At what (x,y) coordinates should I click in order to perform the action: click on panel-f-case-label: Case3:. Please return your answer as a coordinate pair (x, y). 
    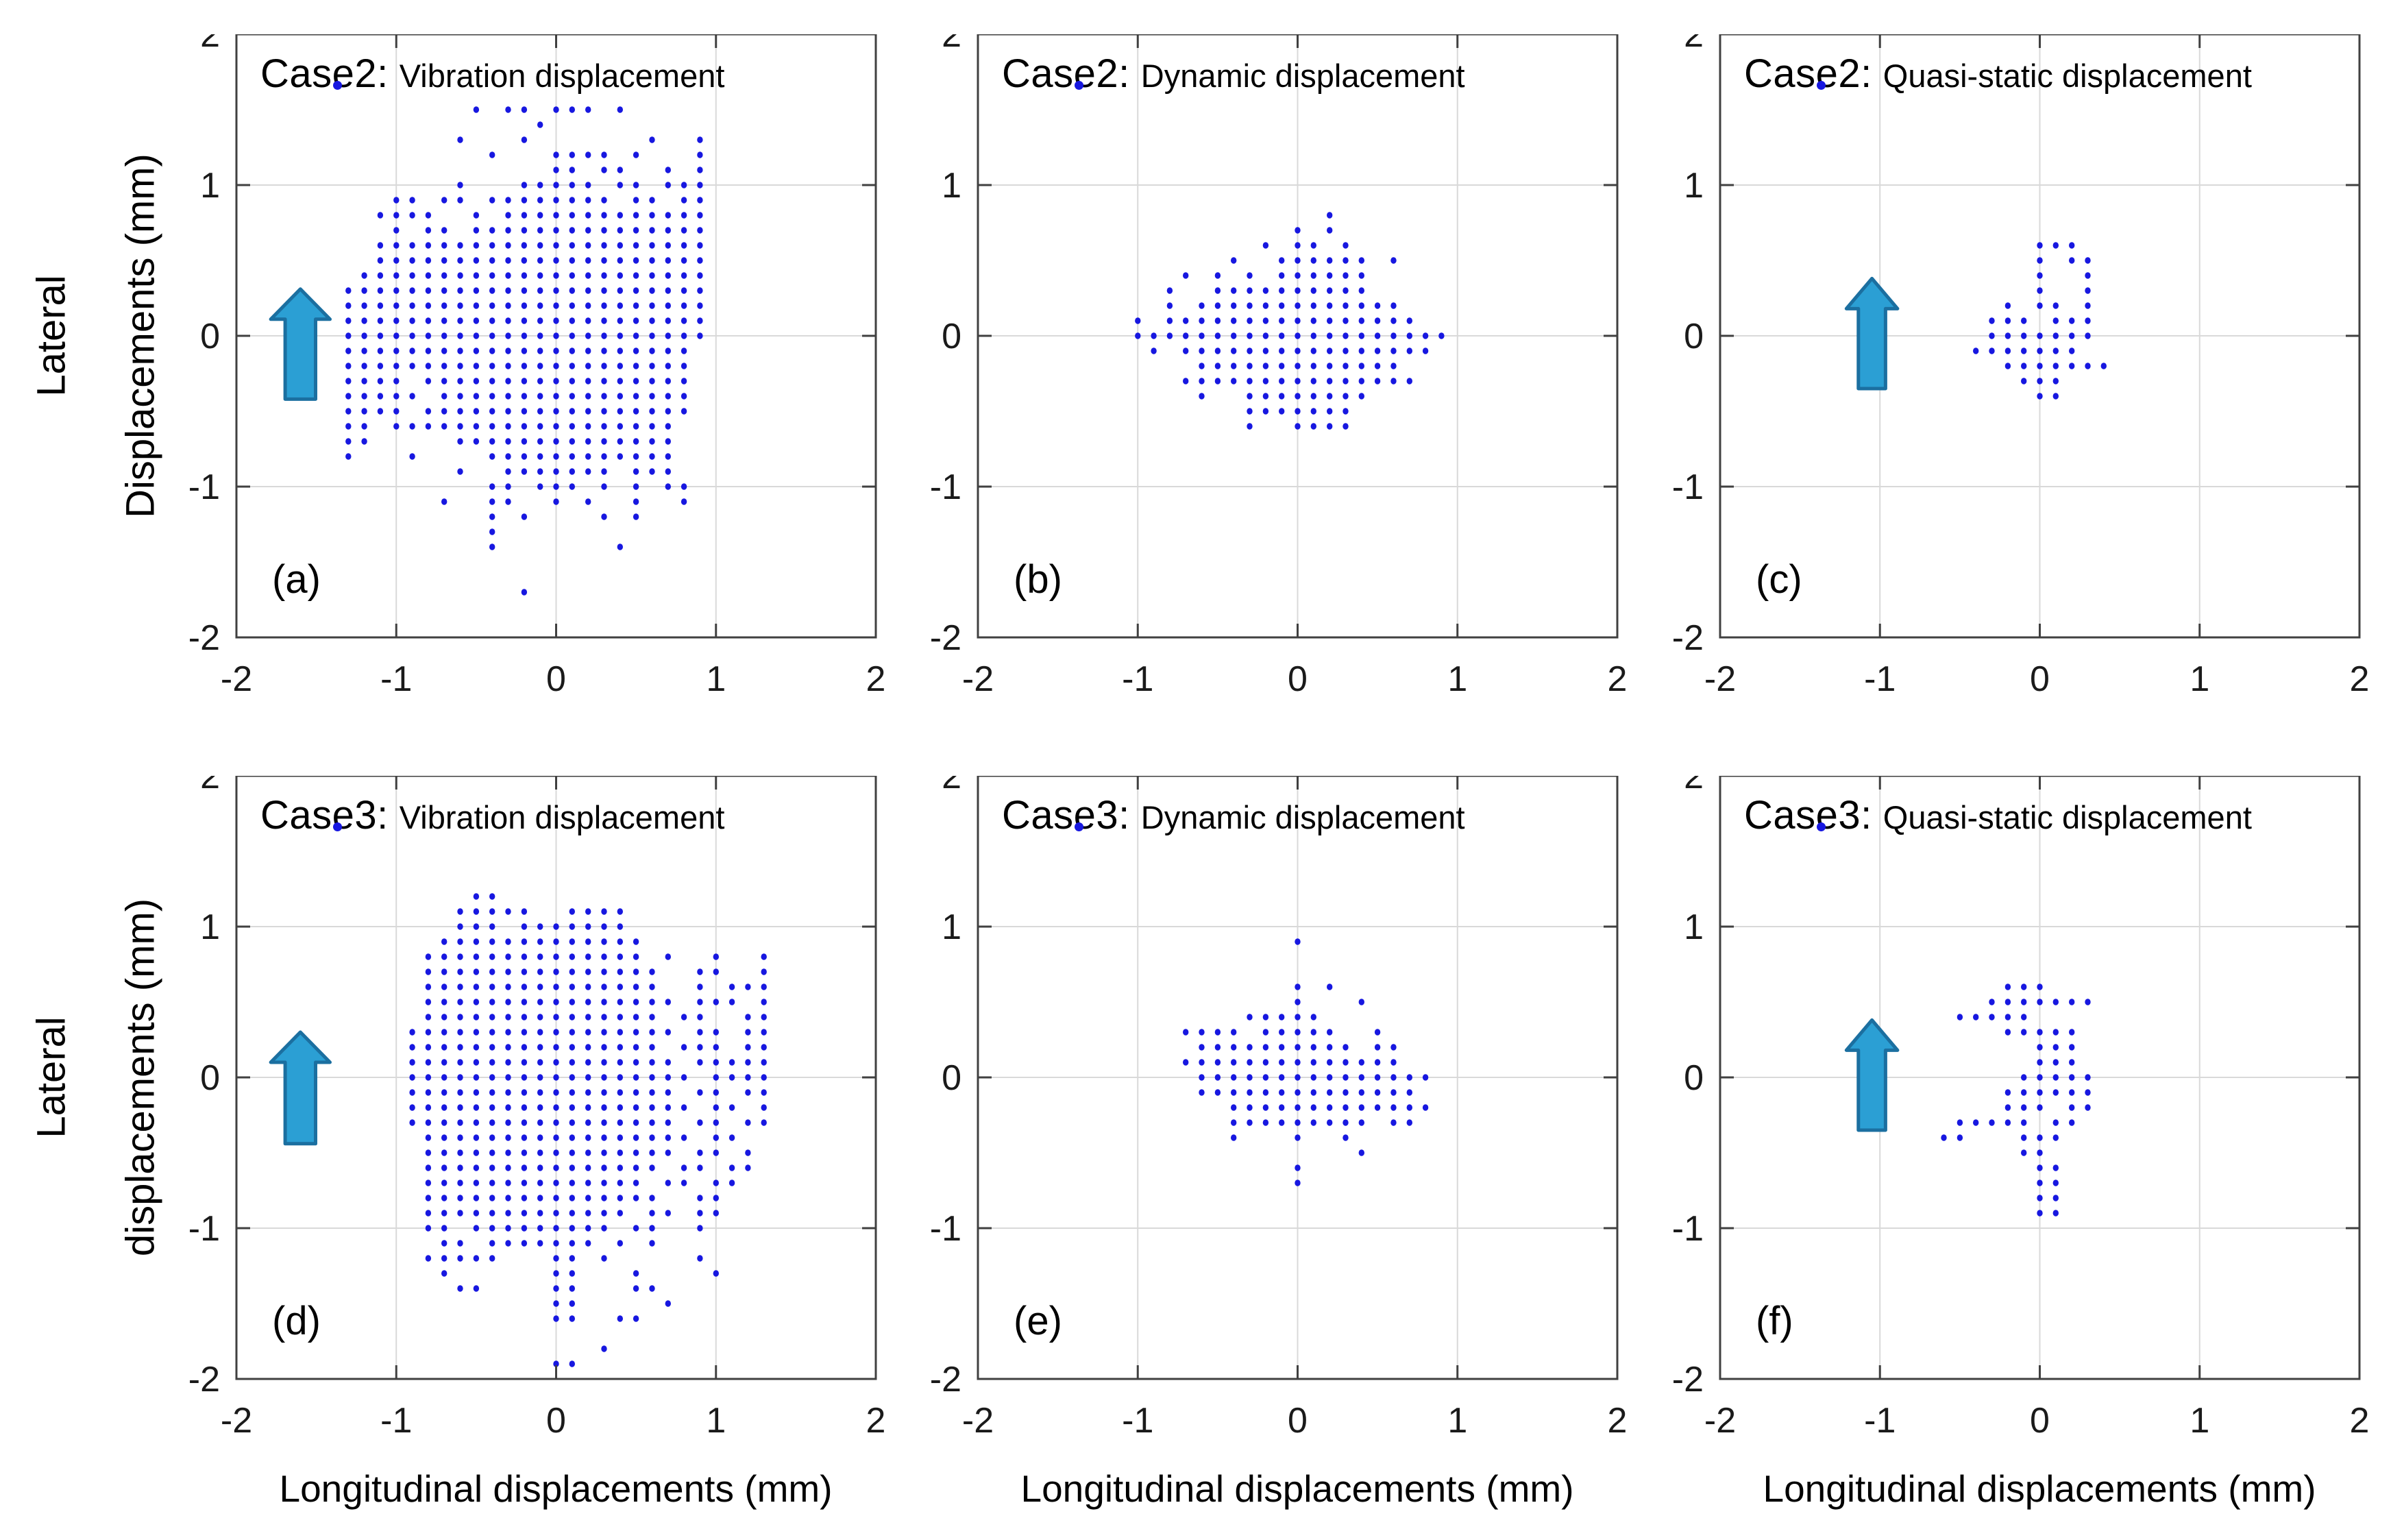
    Looking at the image, I should click on (1808, 815).